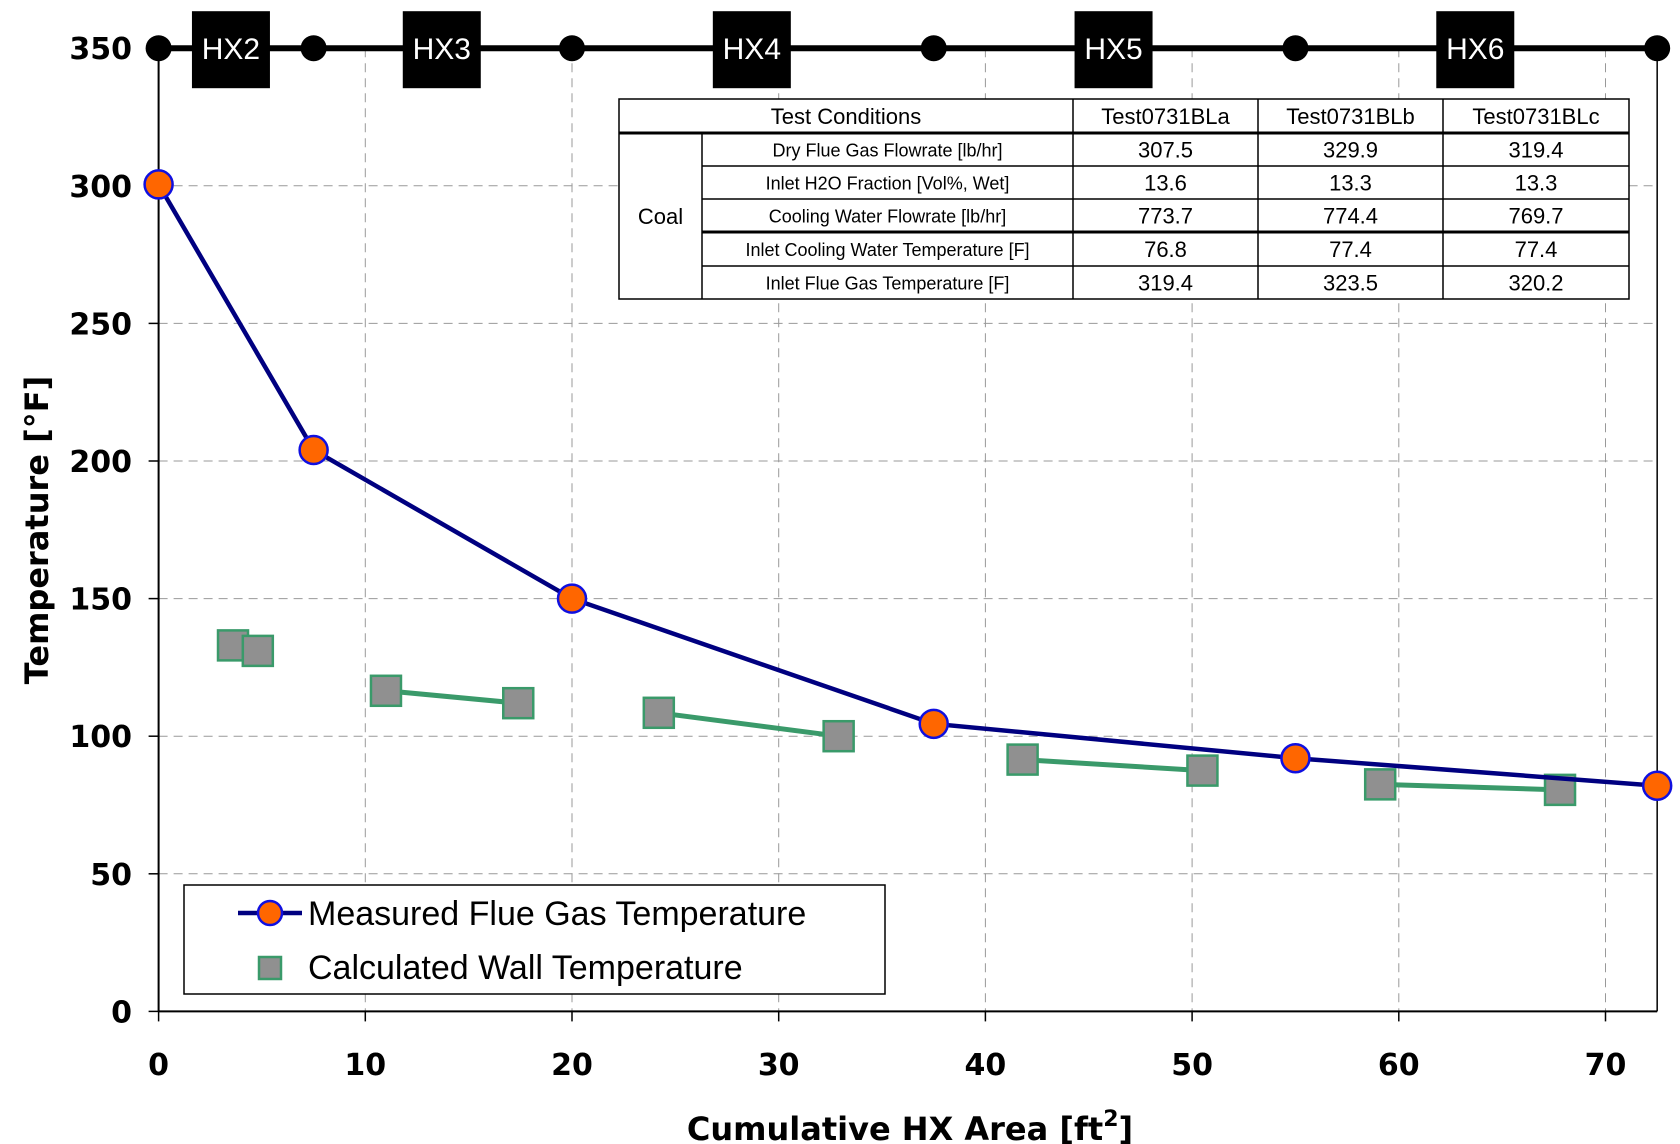 This screenshot has height=1144, width=1680. Describe the element at coordinates (1350, 150) in the screenshot. I see `table-cell: 329.9` at that location.